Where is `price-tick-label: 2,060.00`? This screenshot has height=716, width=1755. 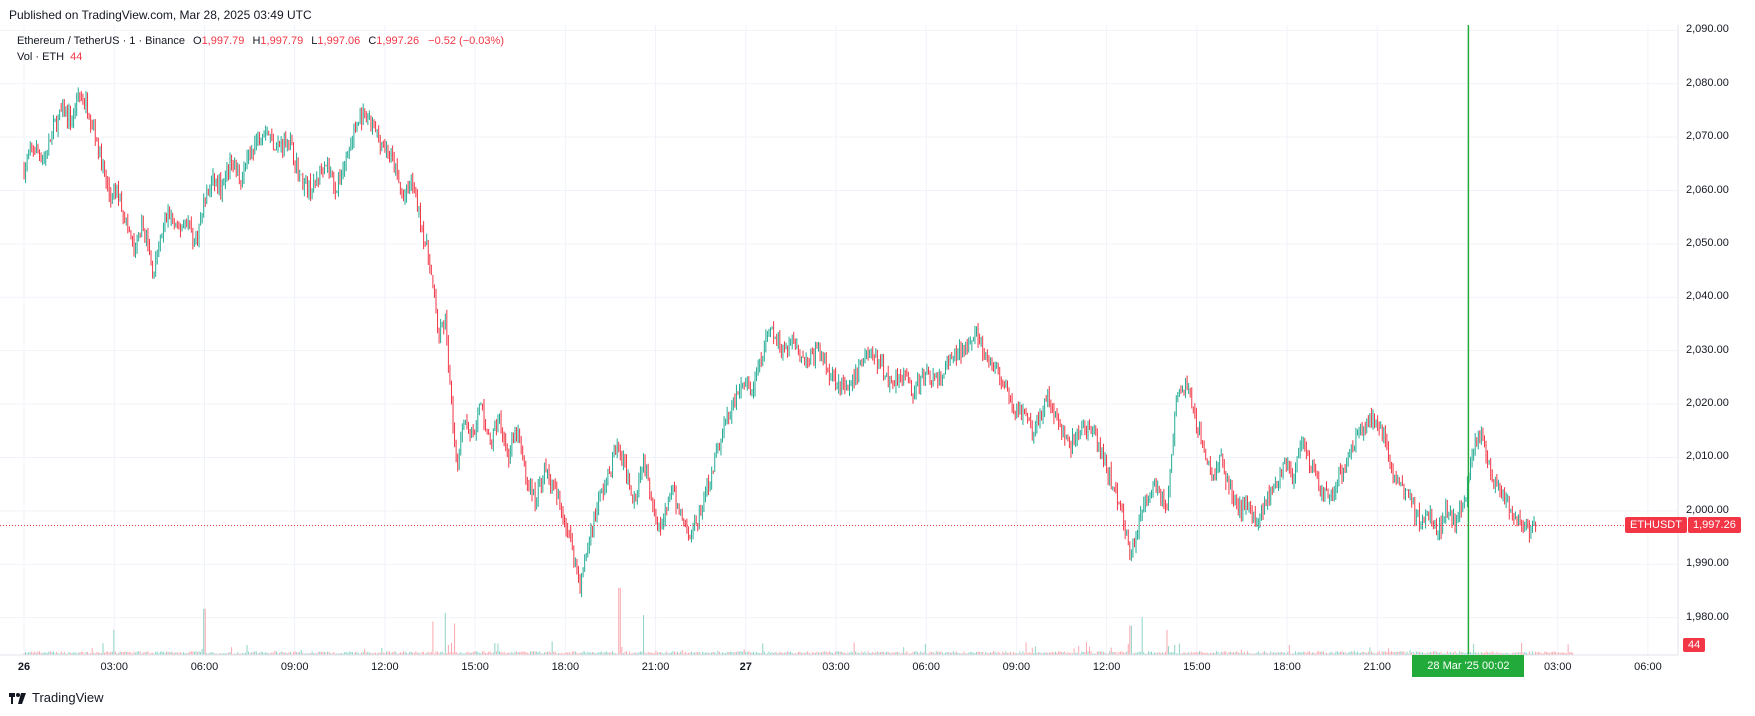
price-tick-label: 2,060.00 is located at coordinates (1707, 189).